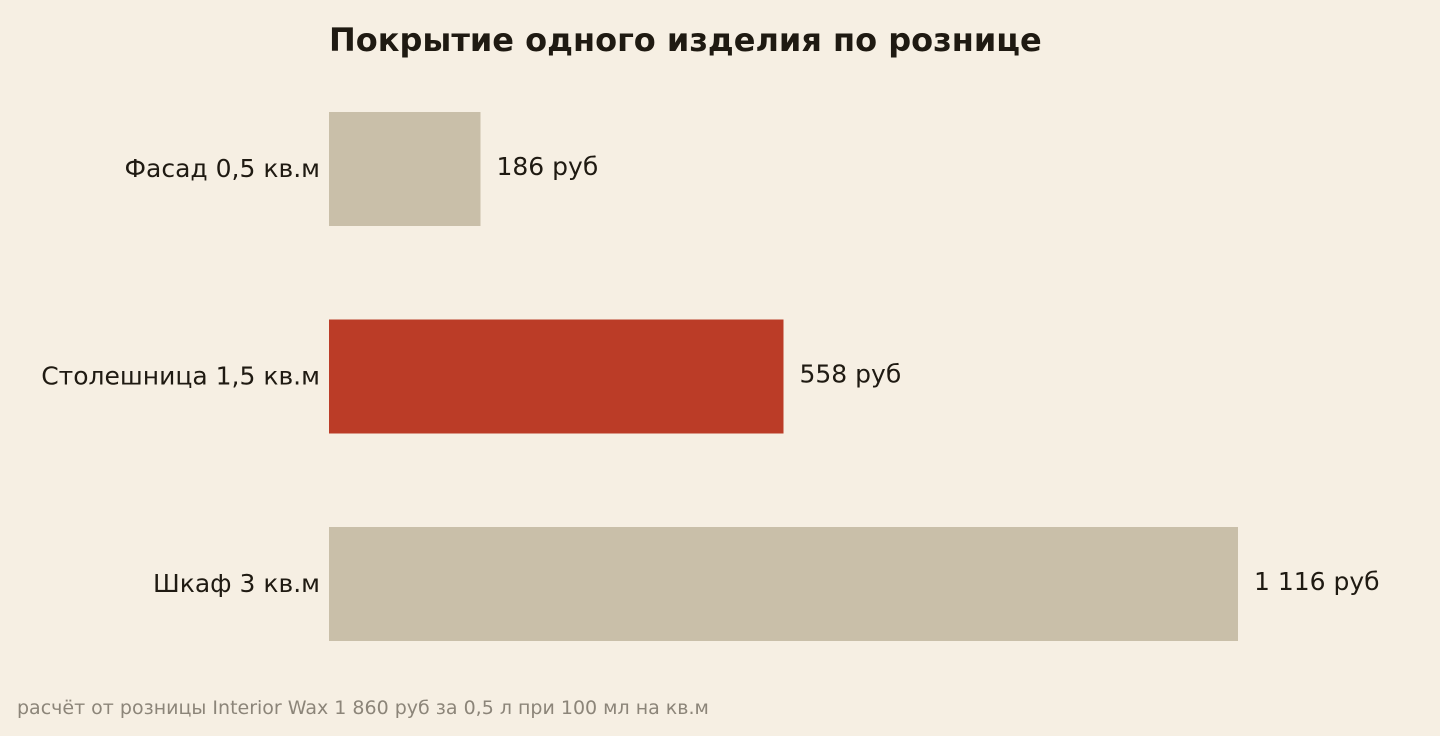  I want to click on value-label: 558 руб, so click(851, 374).